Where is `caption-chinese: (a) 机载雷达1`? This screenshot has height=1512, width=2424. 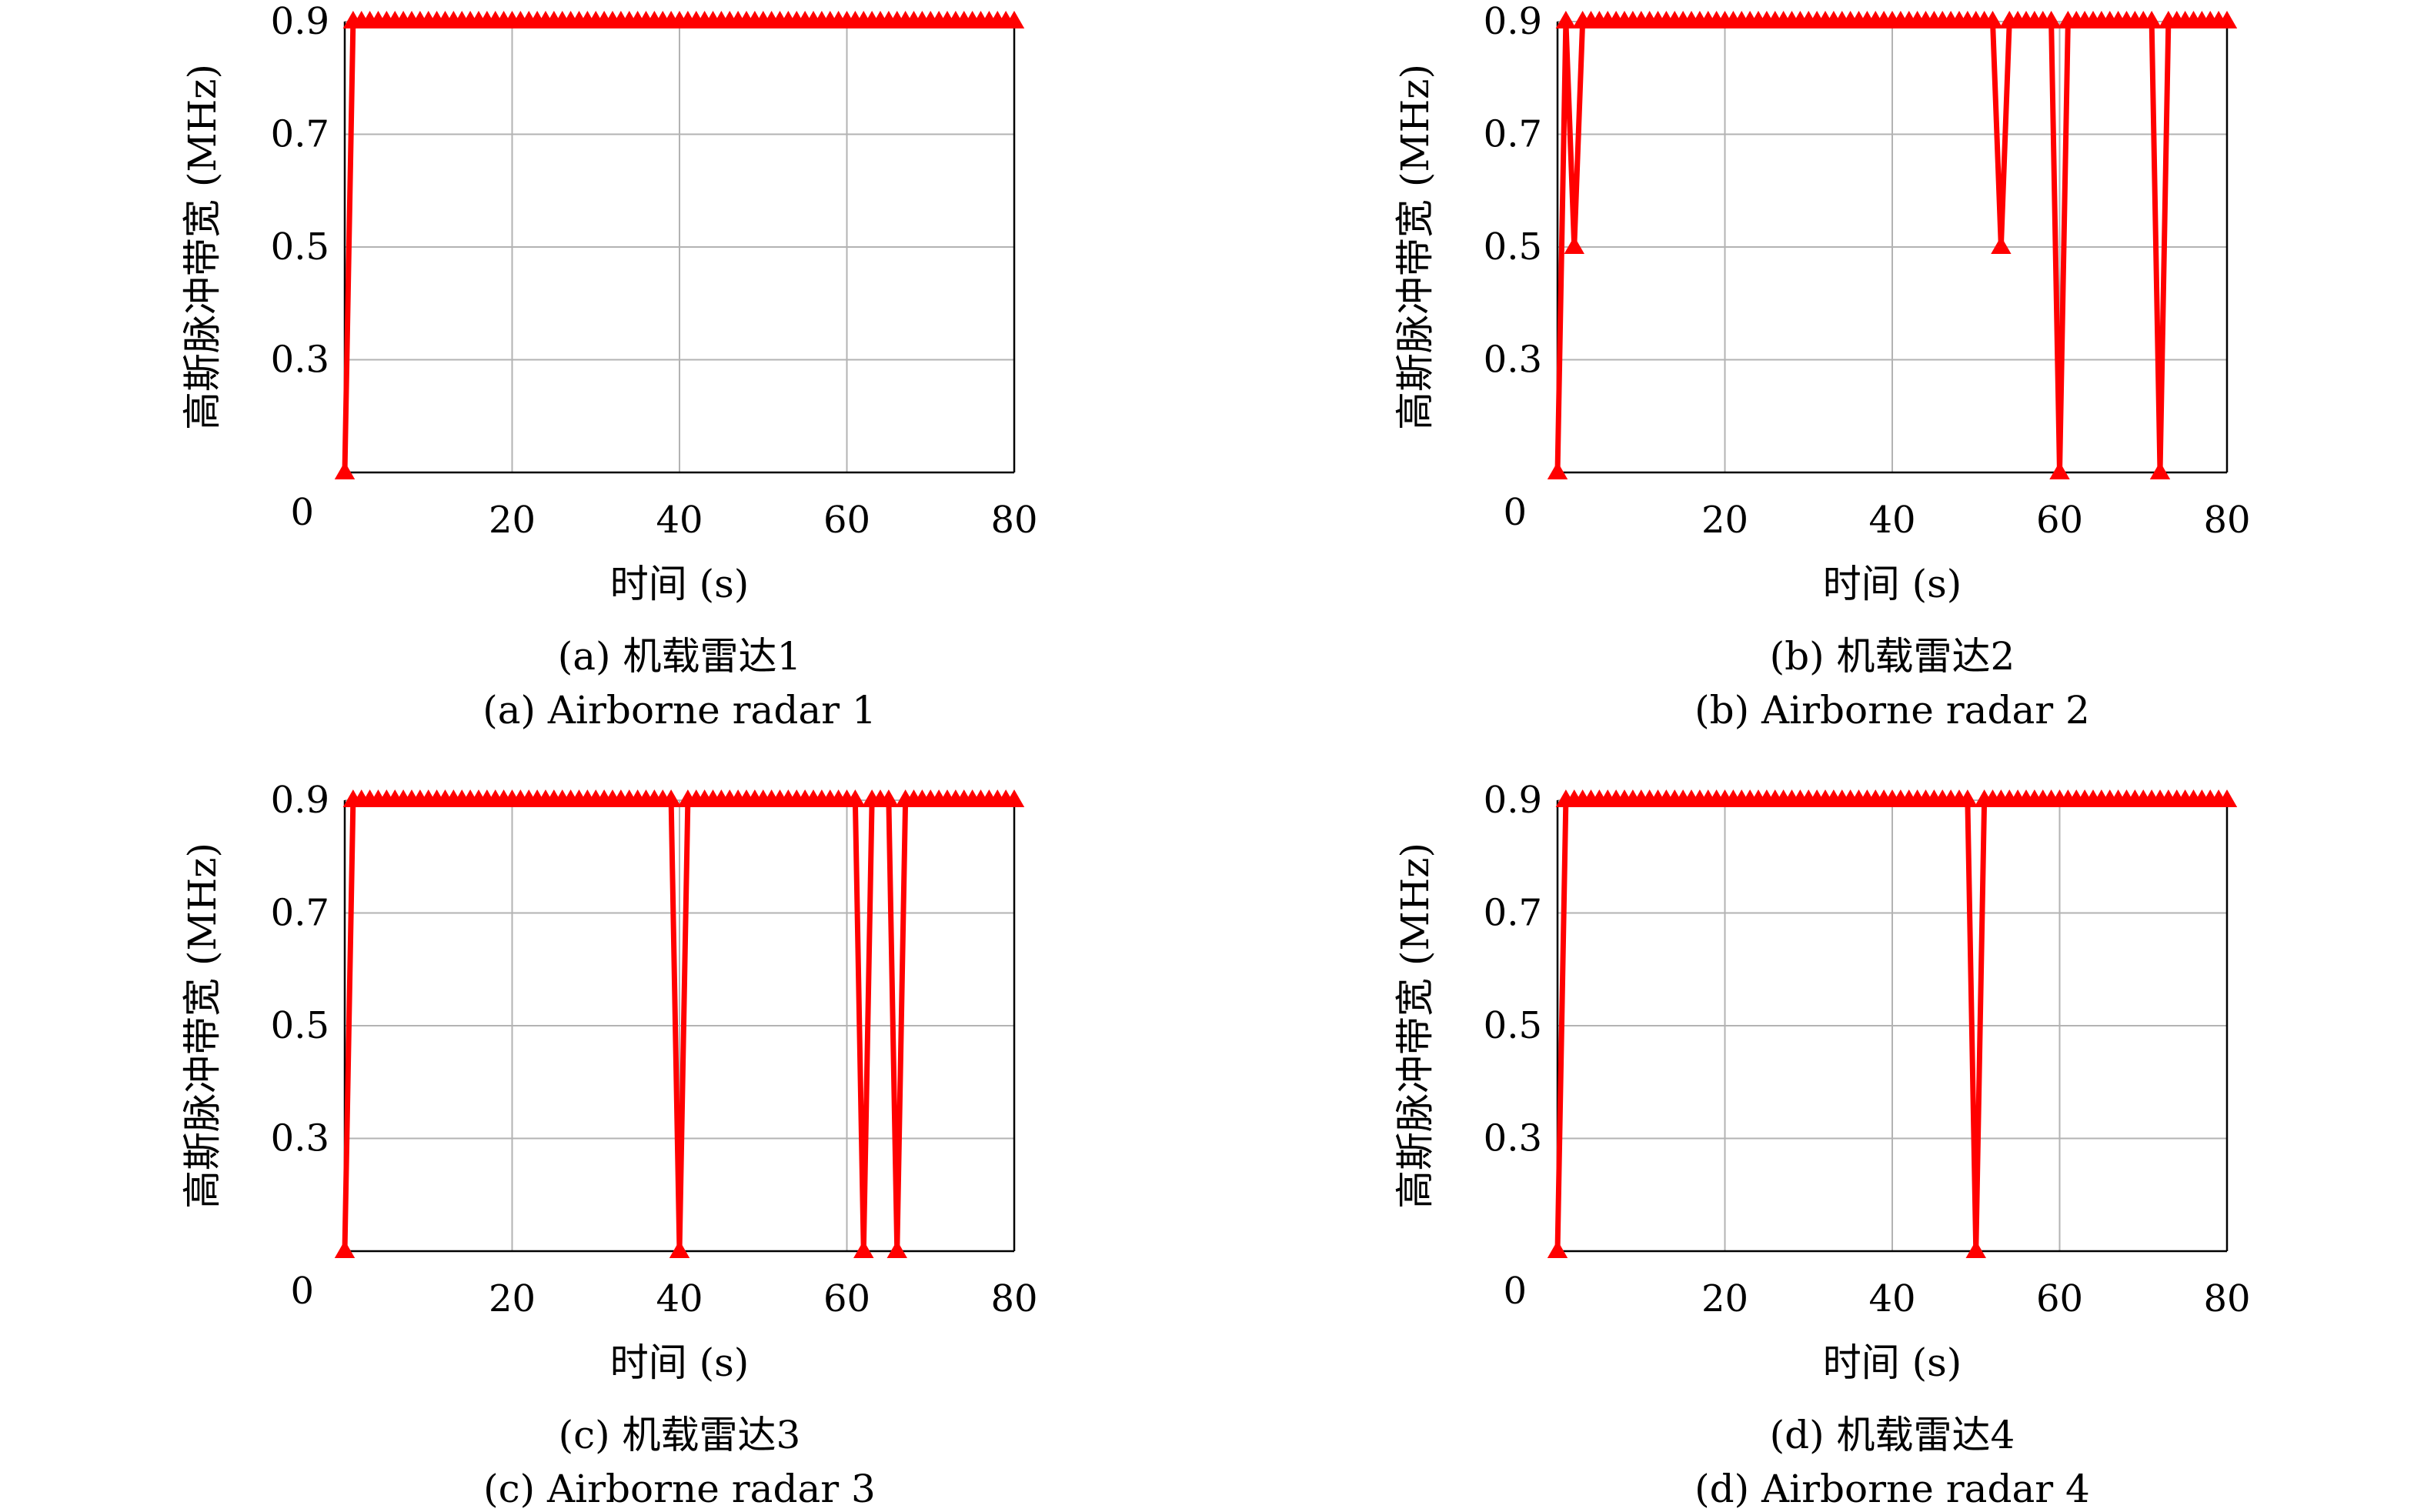
caption-chinese: (a) 机载雷达1 is located at coordinates (680, 657).